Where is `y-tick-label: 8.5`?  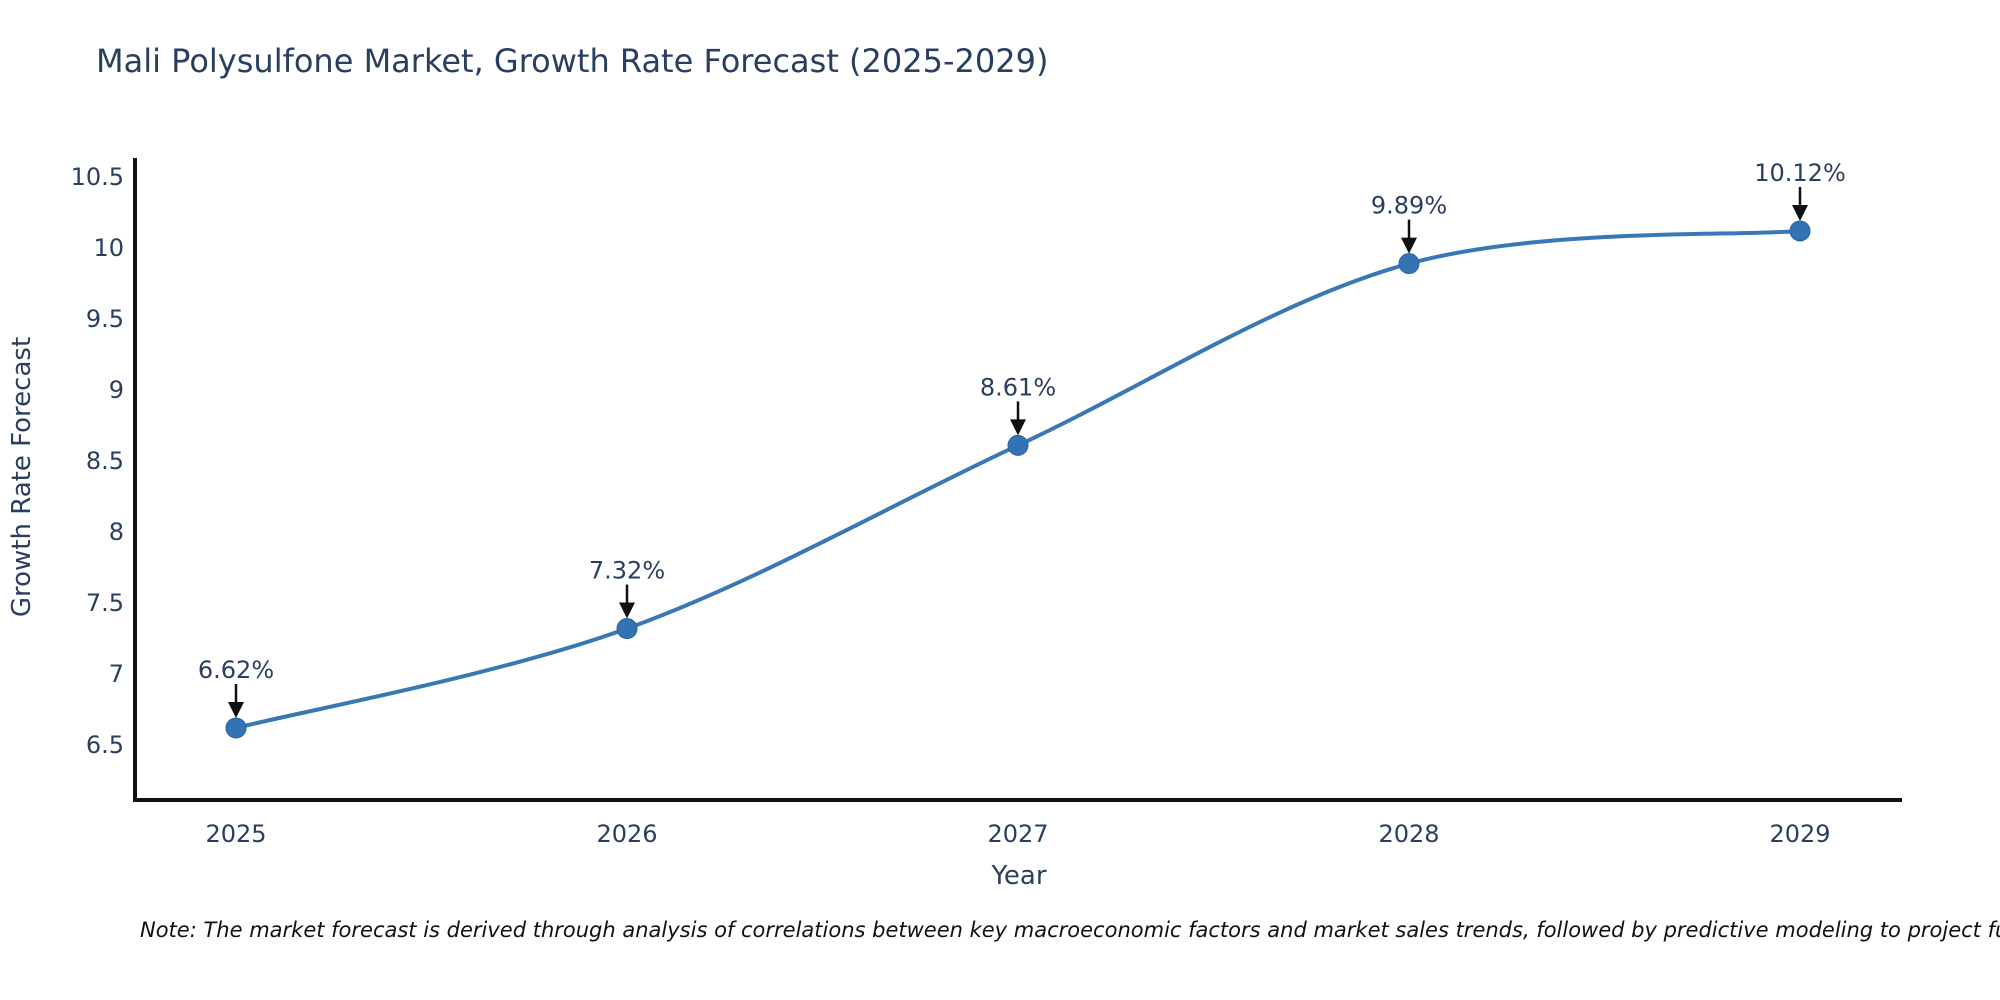 y-tick-label: 8.5 is located at coordinates (105, 461).